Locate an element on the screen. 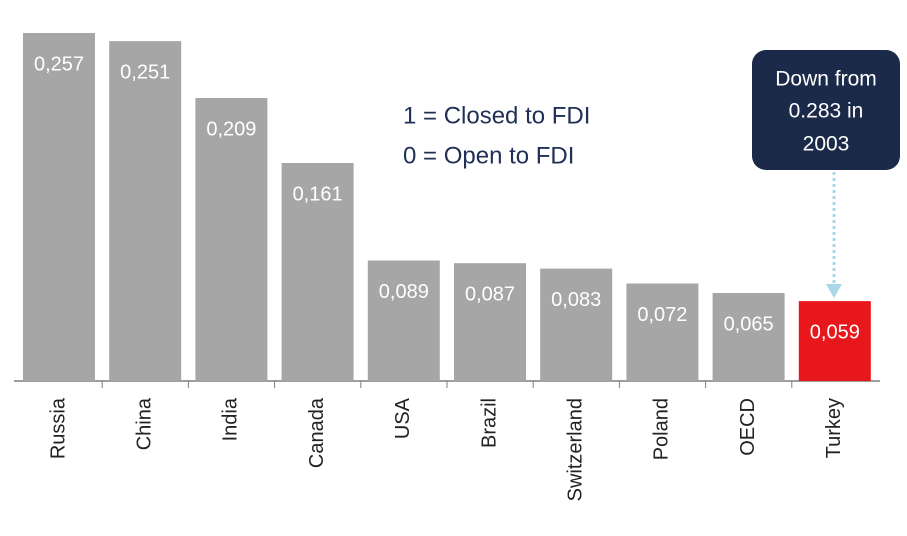  value-label: 0,257 is located at coordinates (59, 64).